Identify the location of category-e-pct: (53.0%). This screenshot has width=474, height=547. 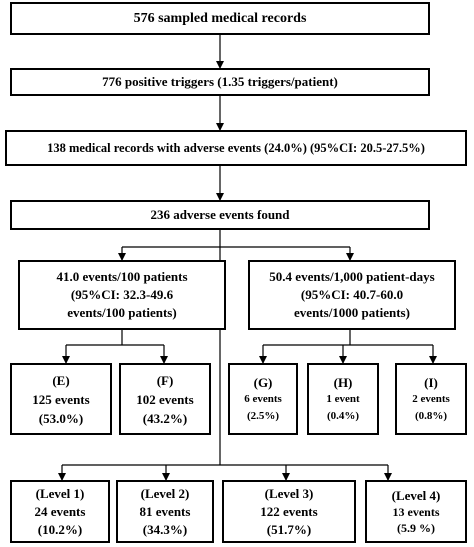
(61, 418).